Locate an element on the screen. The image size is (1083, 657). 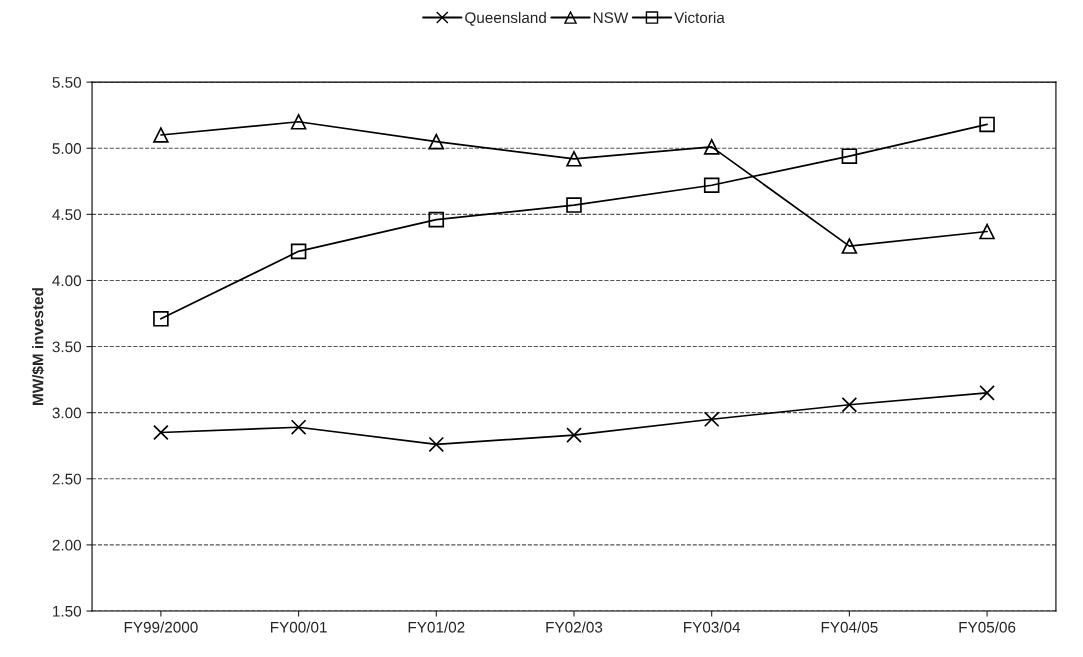
x-tick-label: FY05/06 is located at coordinates (987, 627).